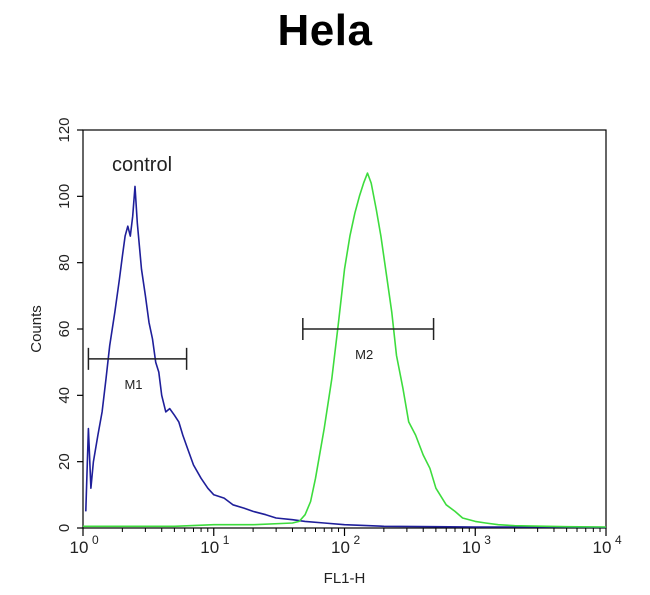  I want to click on control-annotation: control, so click(142, 165).